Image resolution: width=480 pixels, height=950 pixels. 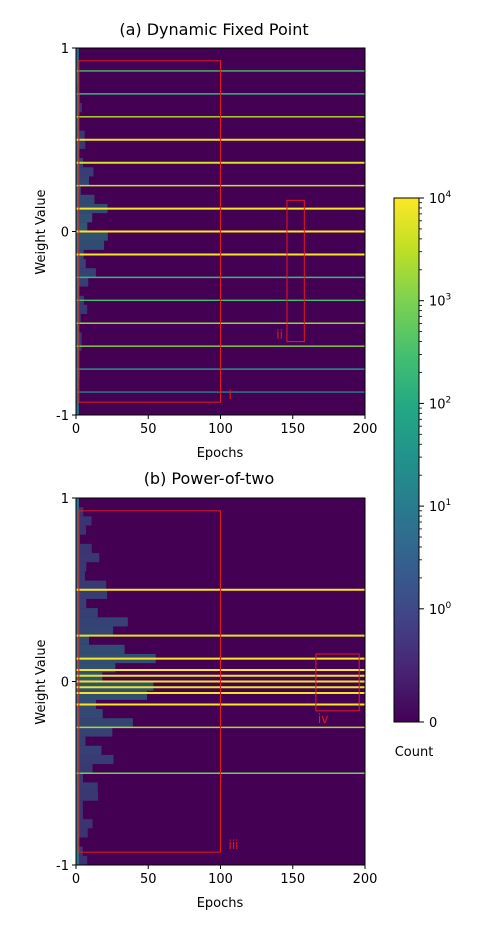 I want to click on colorbar-ticks: 10⁴ 10³ 10² 10¹ 100 0, so click(x=435, y=460).